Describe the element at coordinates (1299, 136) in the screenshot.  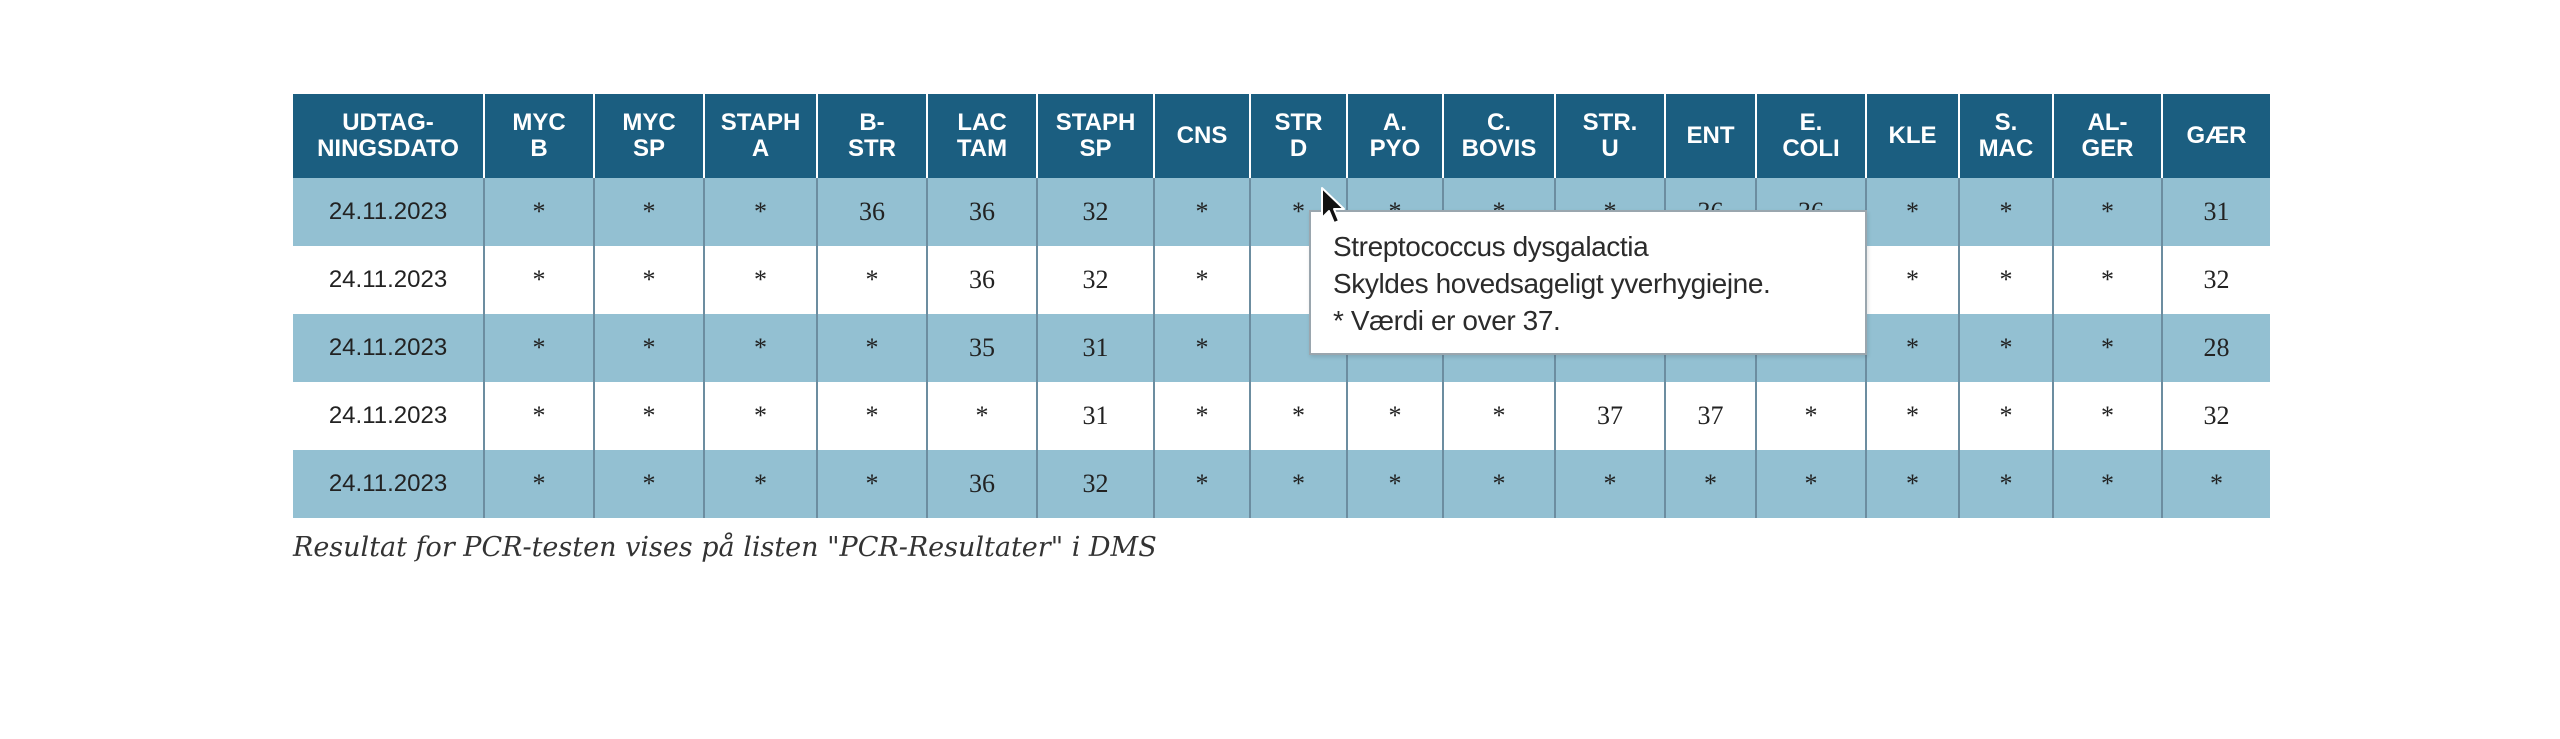
I see `column-header: STR D` at that location.